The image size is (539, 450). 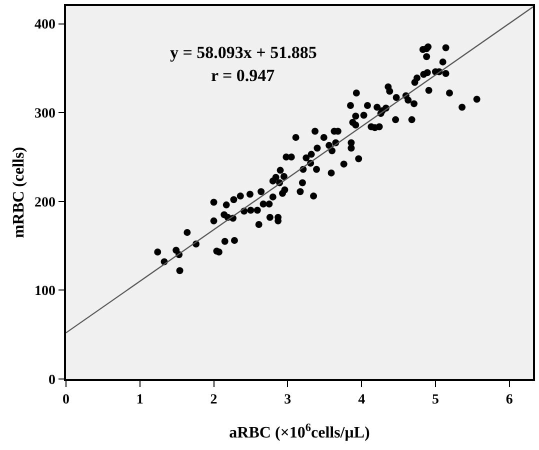 What do you see at coordinates (45, 202) in the screenshot?
I see `y-tick-label: 200` at bounding box center [45, 202].